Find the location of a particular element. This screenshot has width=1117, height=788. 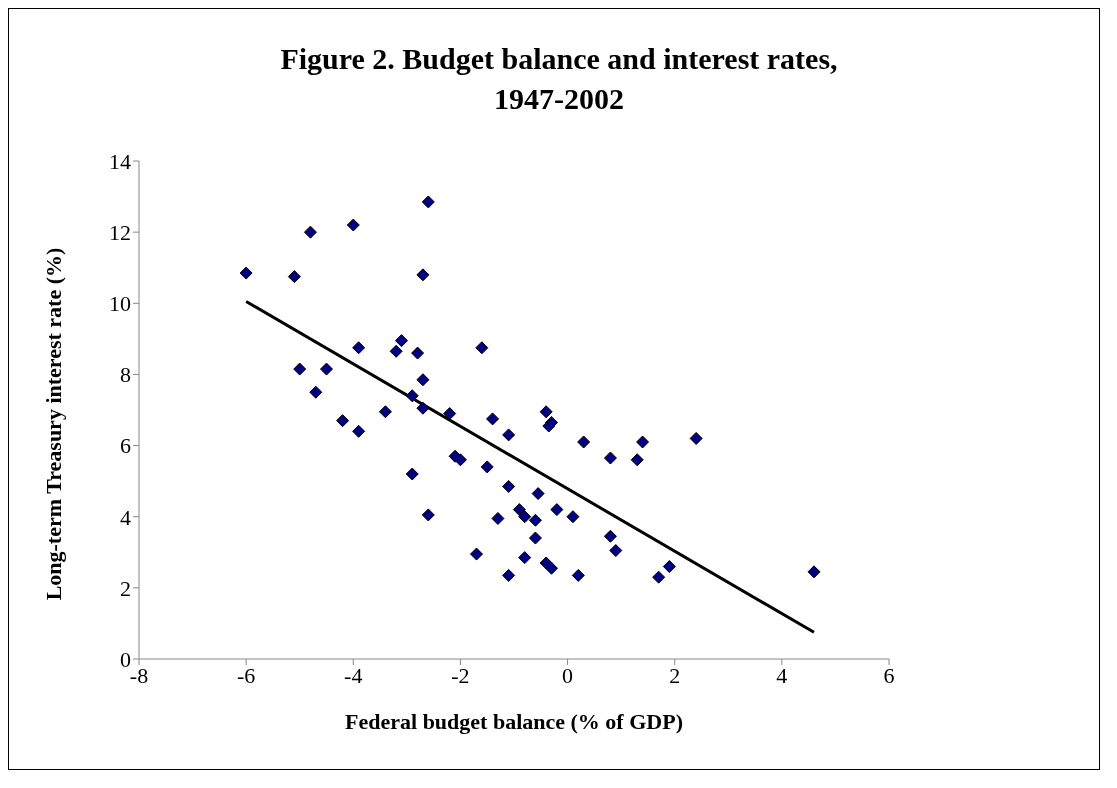

x-tick-label: -4 is located at coordinates (353, 675).